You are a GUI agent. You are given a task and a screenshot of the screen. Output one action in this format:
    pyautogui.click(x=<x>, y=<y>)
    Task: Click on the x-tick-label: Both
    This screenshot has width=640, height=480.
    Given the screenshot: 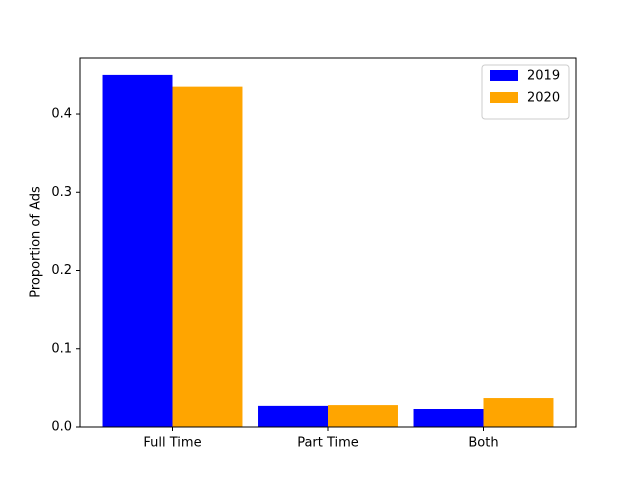 What is the action you would take?
    pyautogui.click(x=483, y=443)
    